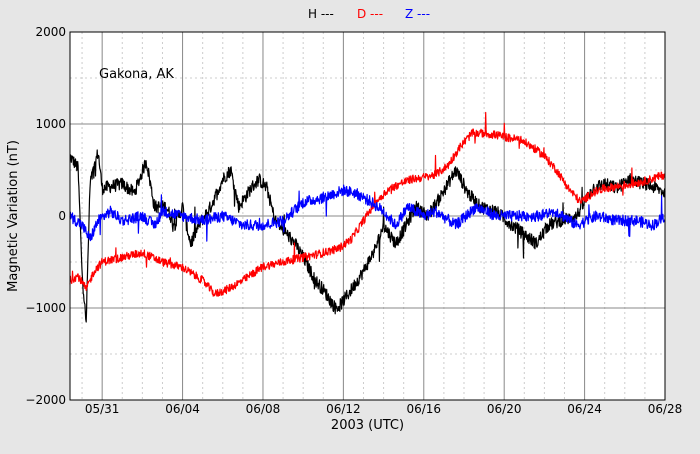  I want to click on legend: H --- D --- Z ---, so click(369, 14).